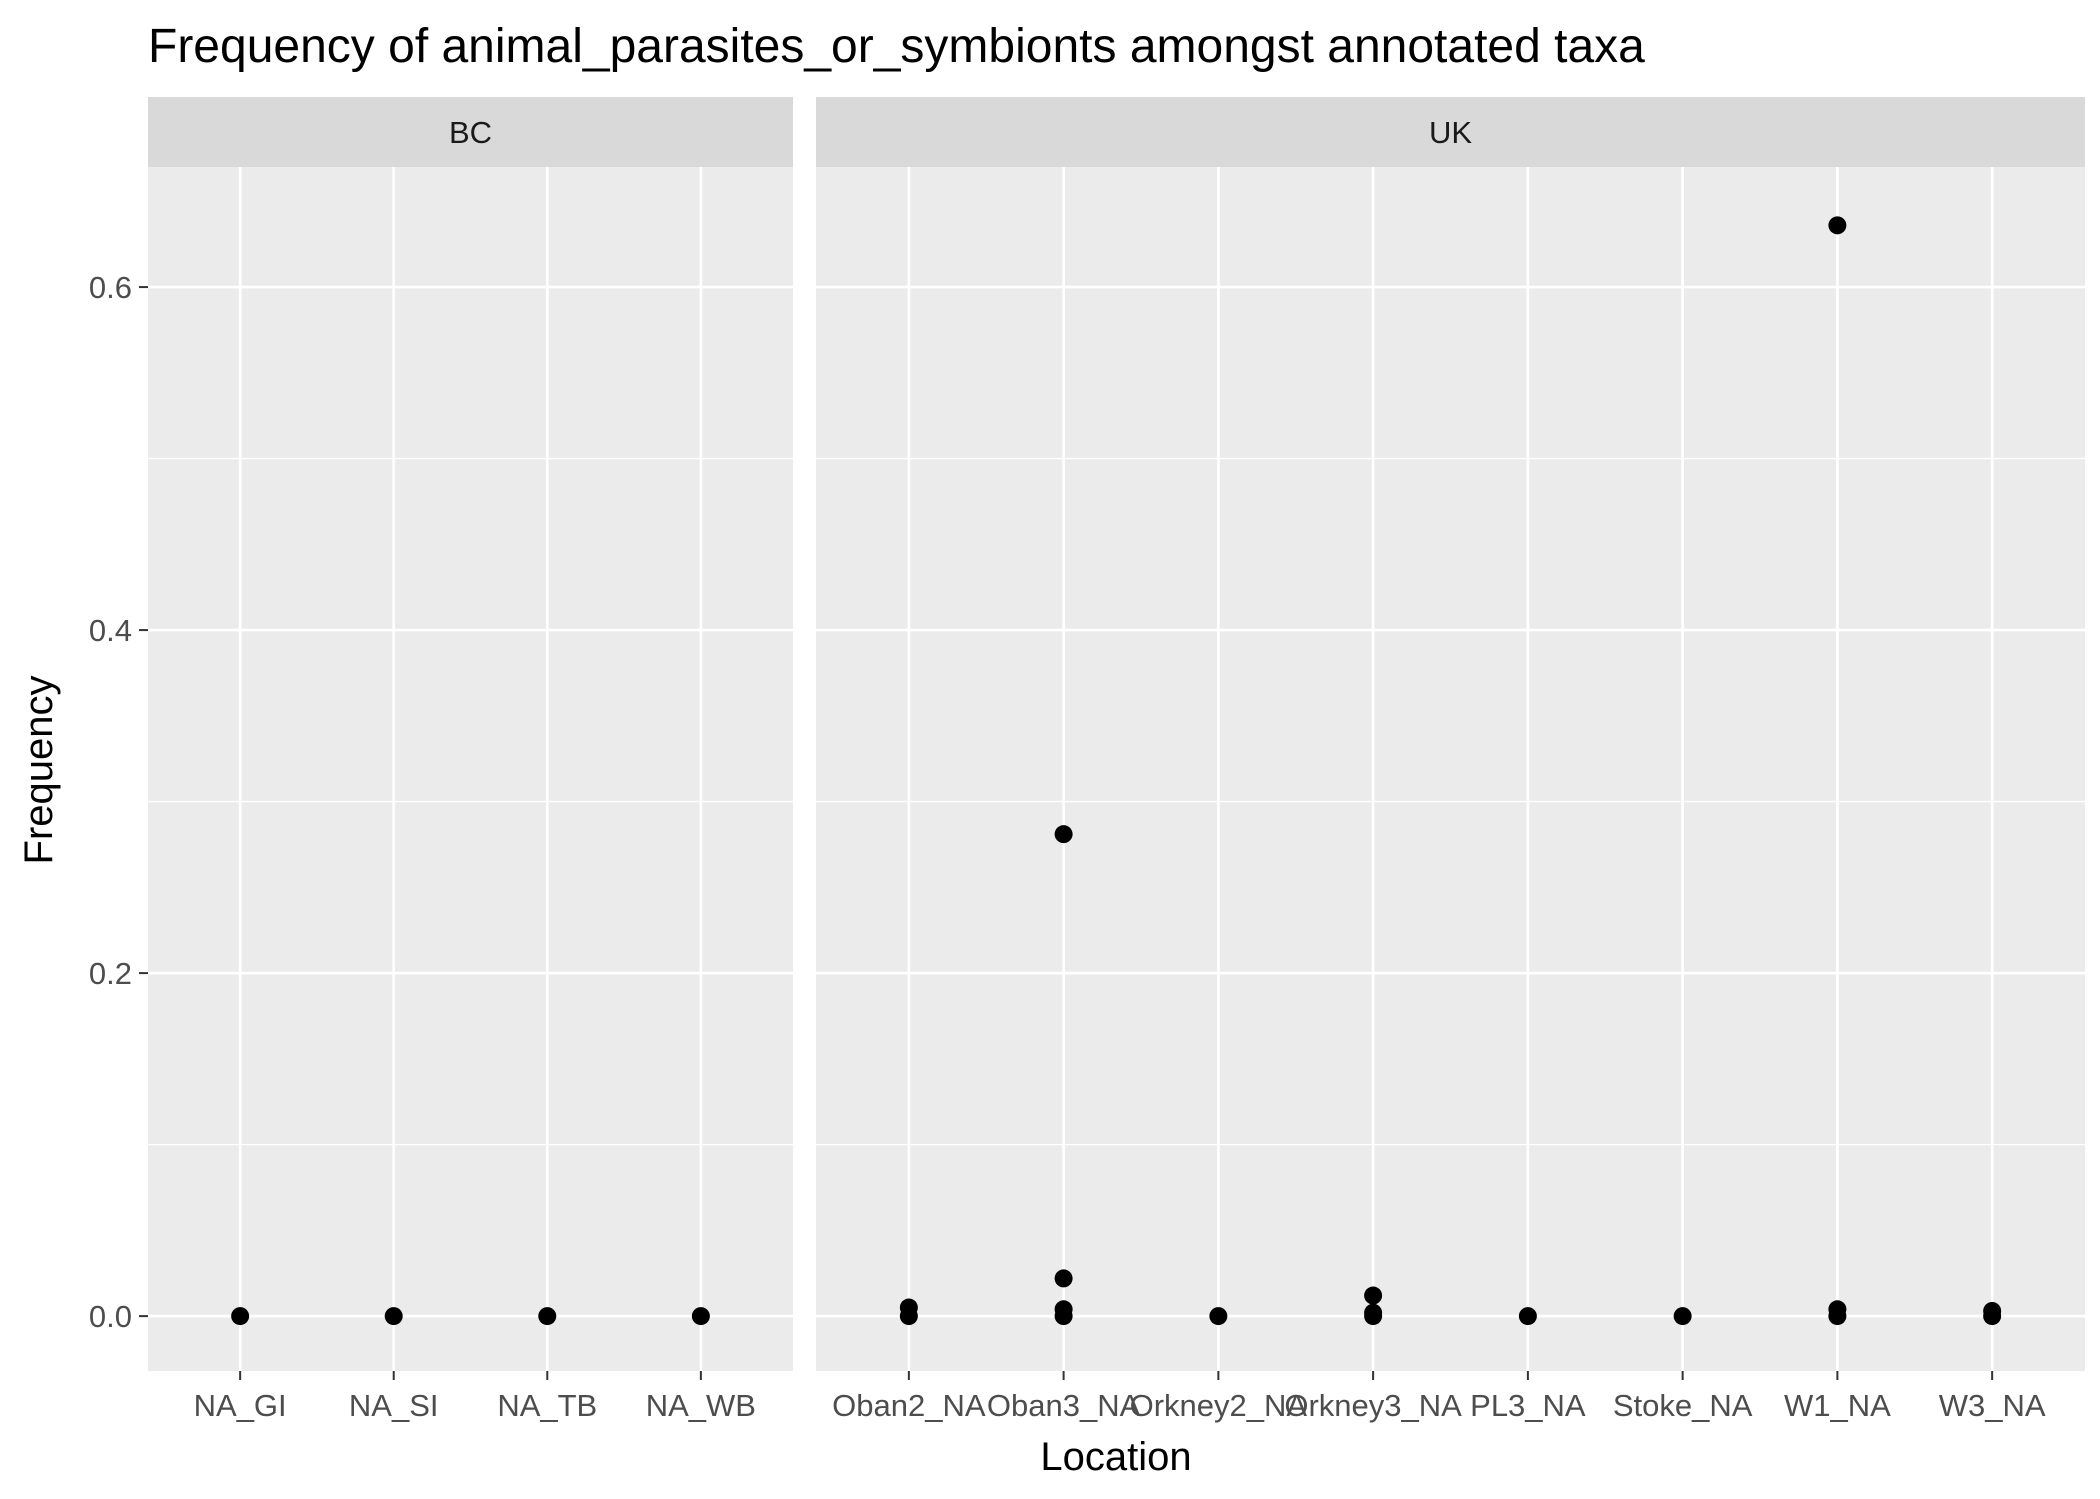 Image resolution: width=2100 pixels, height=1499 pixels. I want to click on x-tick-label: Oban3_NA, so click(1064, 1405).